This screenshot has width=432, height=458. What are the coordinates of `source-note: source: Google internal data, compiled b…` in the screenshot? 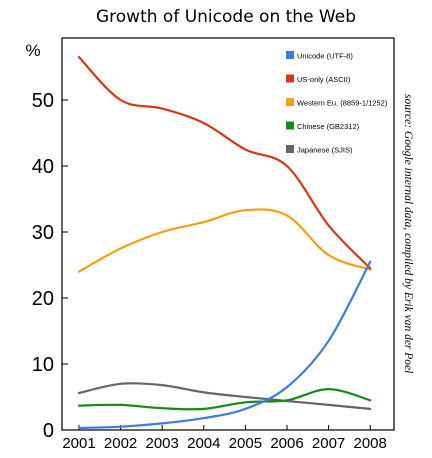 It's located at (408, 233).